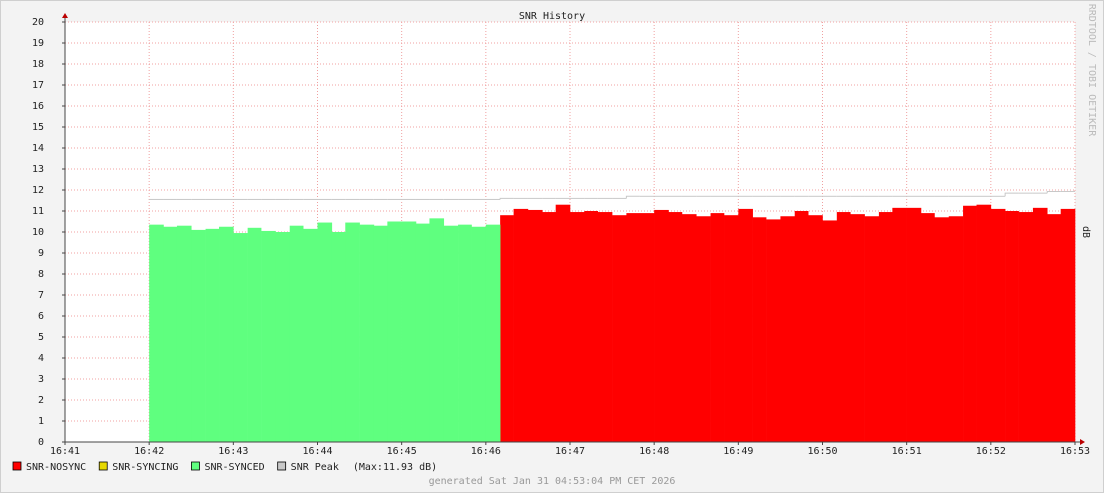 This screenshot has width=1104, height=493. Describe the element at coordinates (38, 106) in the screenshot. I see `y-tick-label: 16` at that location.